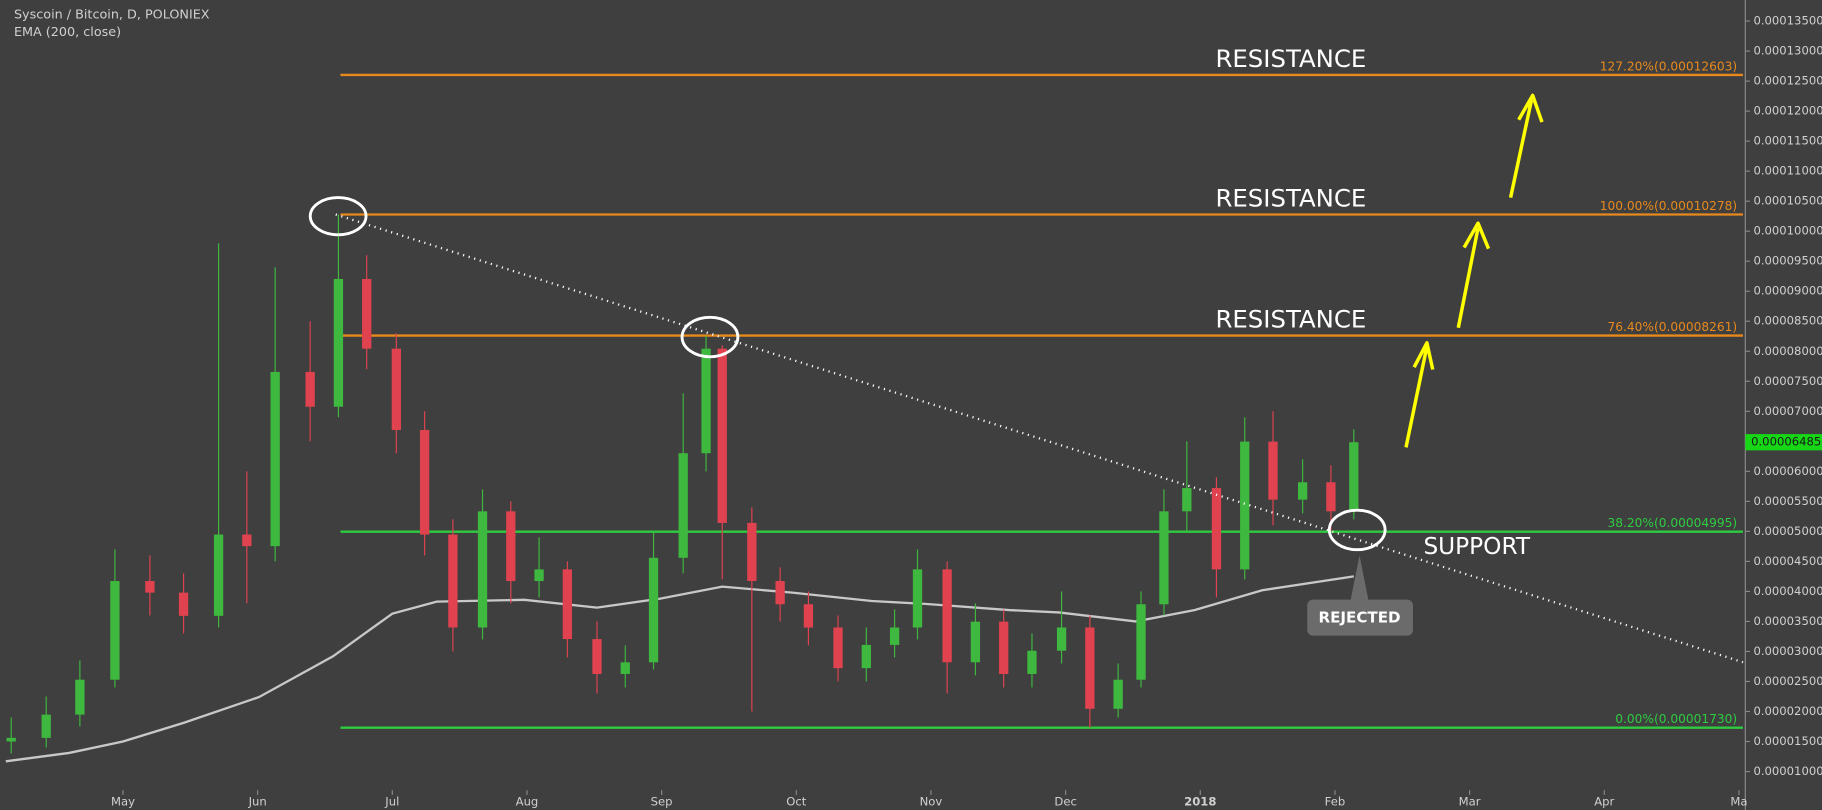 This screenshot has height=810, width=1822. I want to click on fib-level-label: 127.20%(0.00012603), so click(1668, 66).